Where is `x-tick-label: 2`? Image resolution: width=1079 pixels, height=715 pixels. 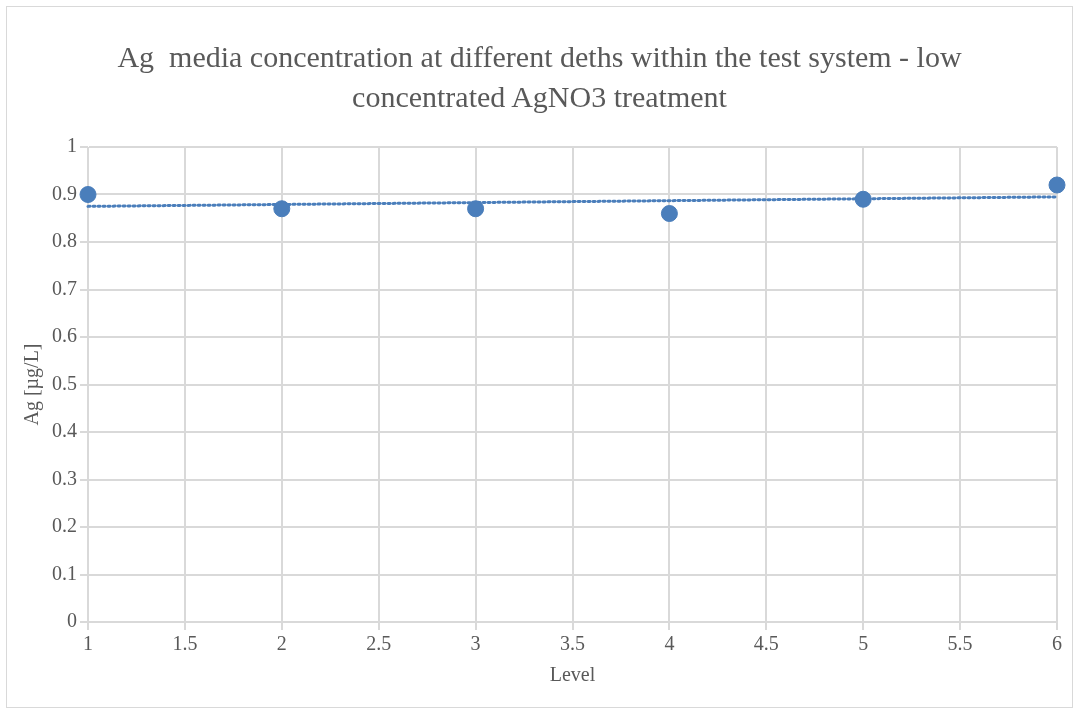
x-tick-label: 2 is located at coordinates (281, 643).